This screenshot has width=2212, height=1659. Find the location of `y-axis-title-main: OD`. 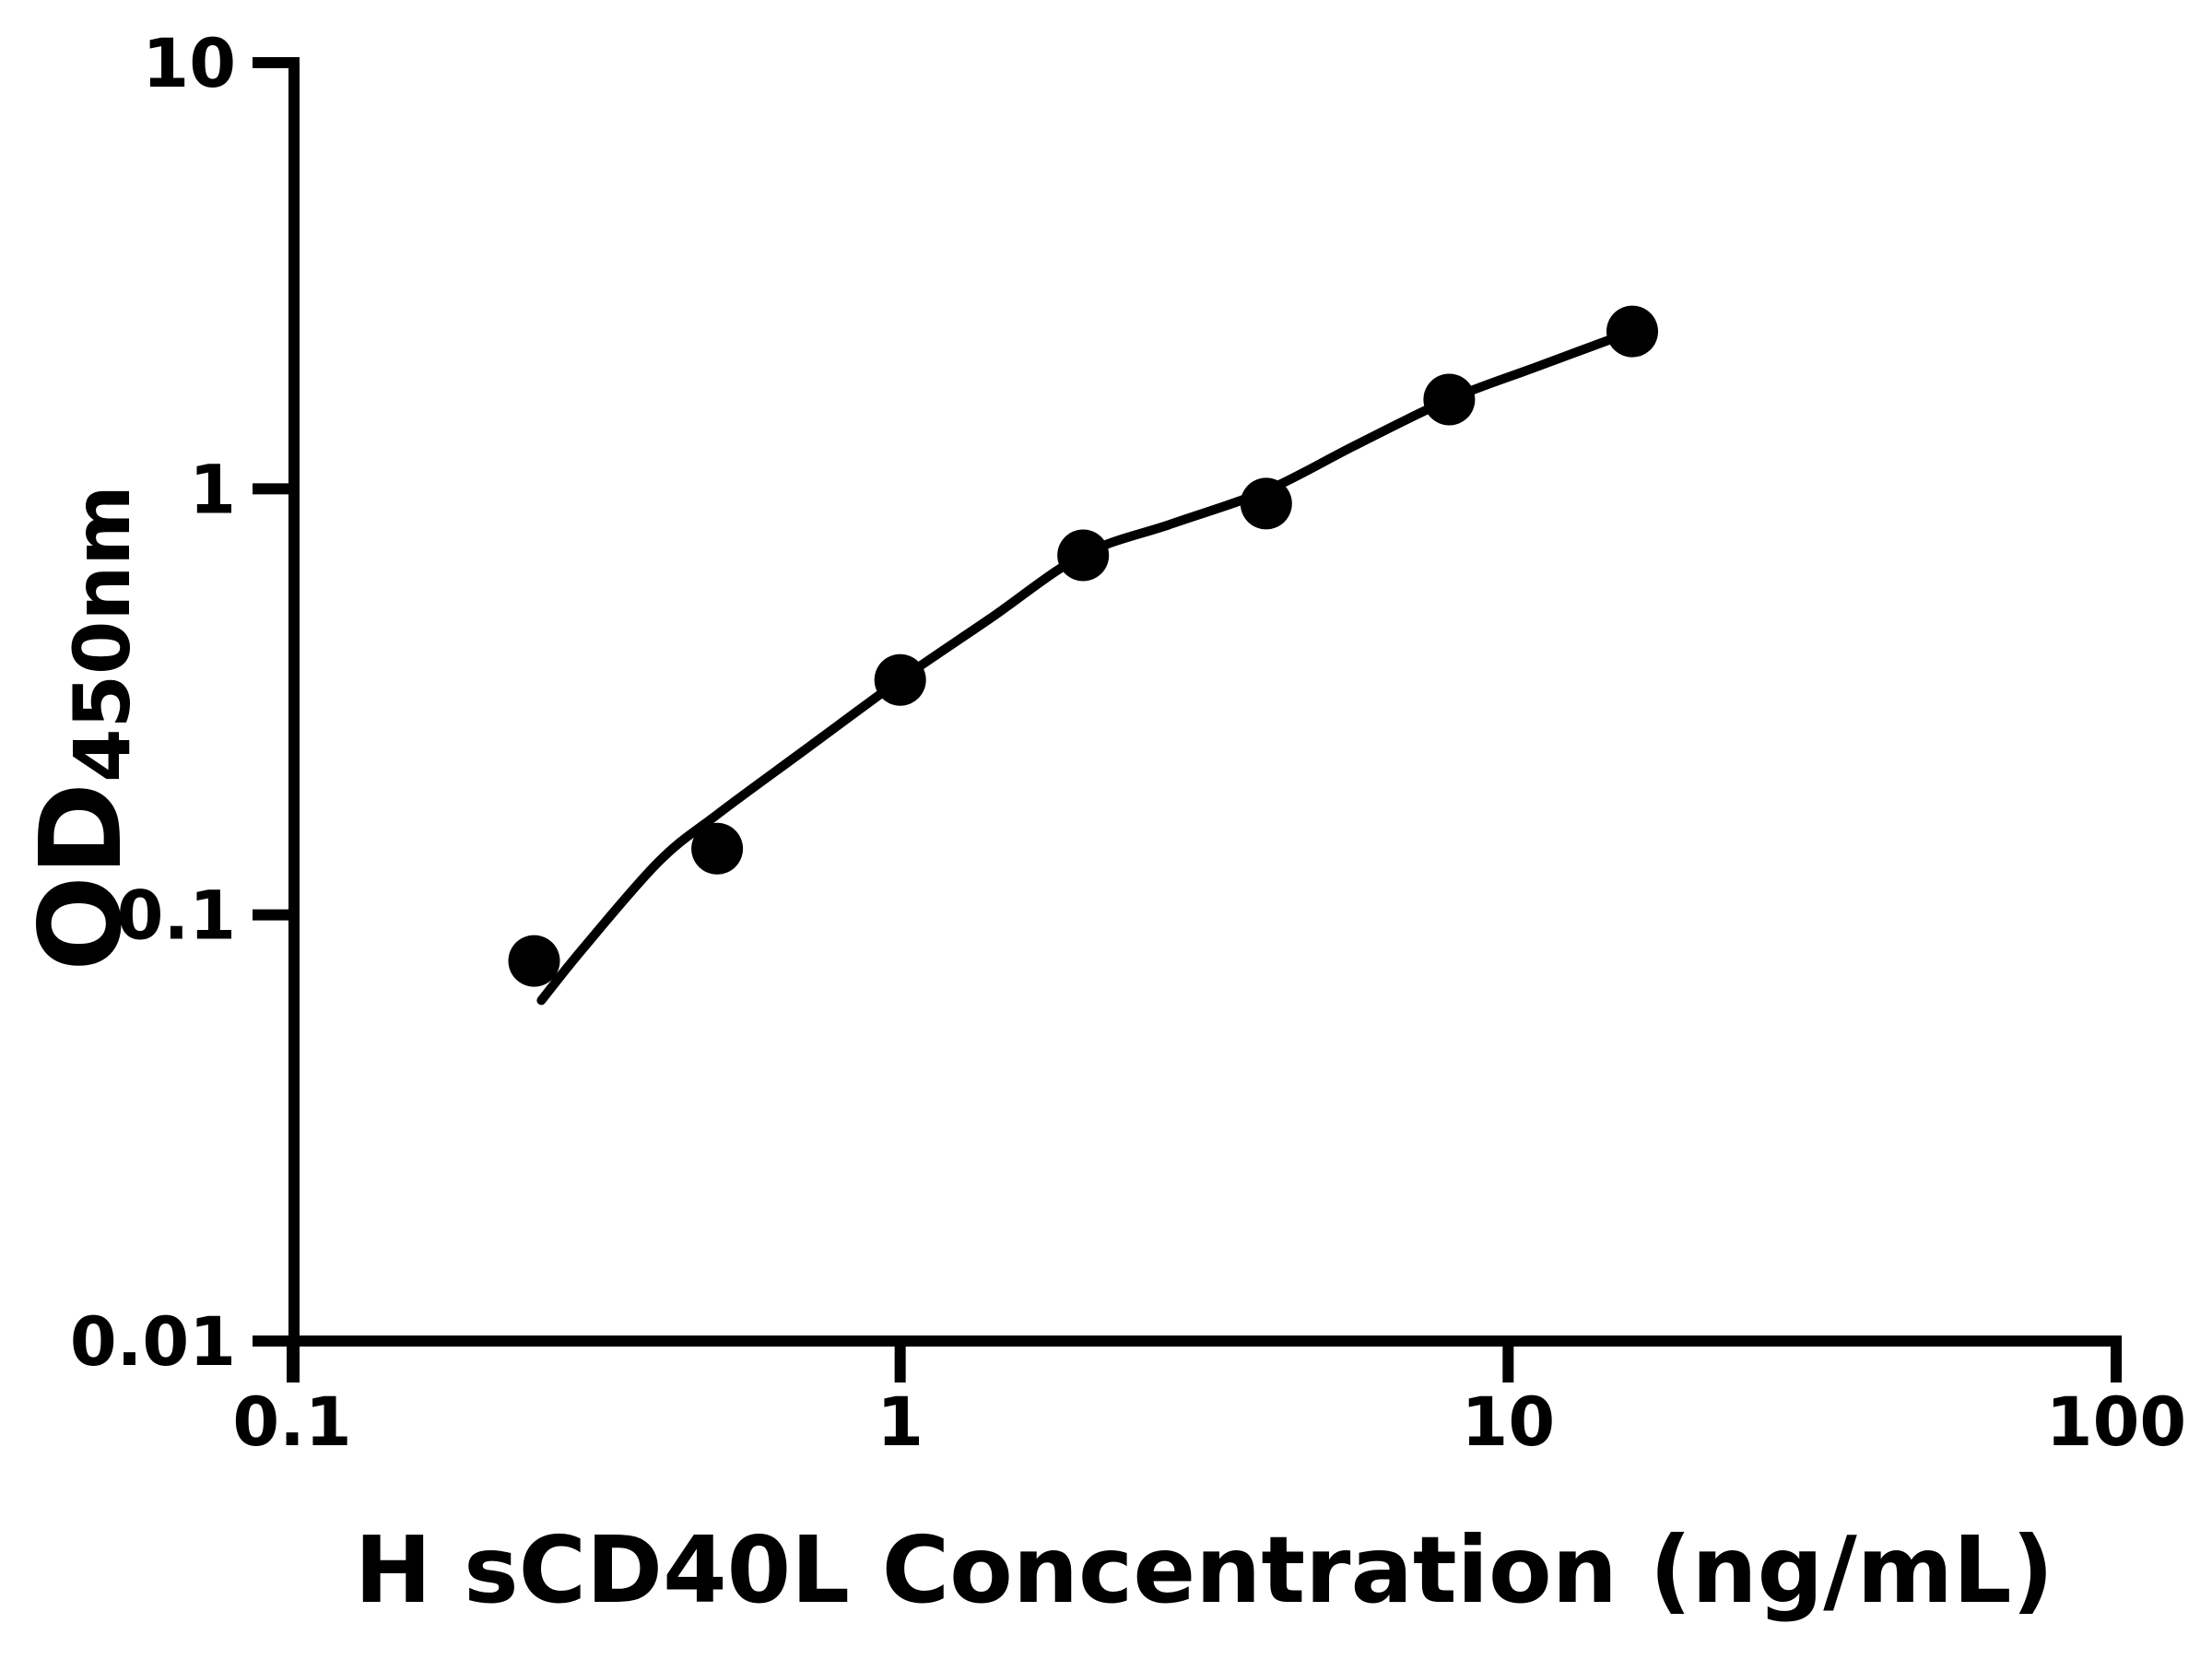

y-axis-title-main: OD is located at coordinates (81, 876).